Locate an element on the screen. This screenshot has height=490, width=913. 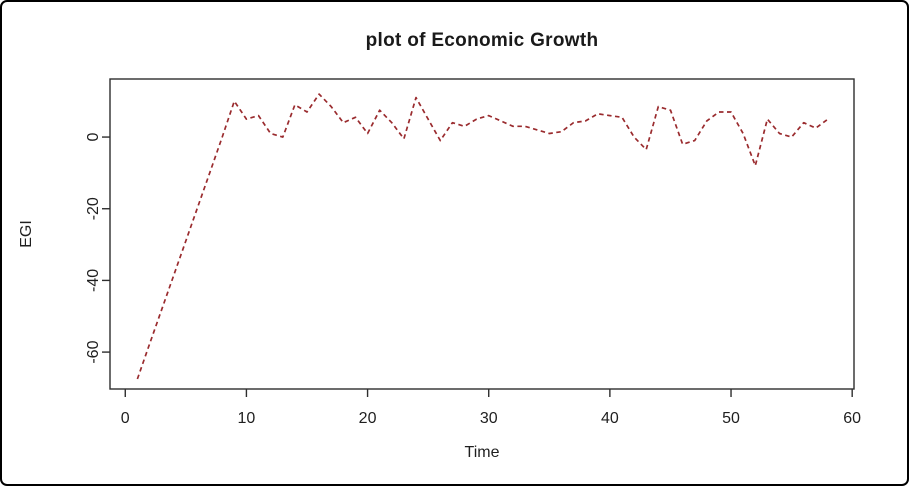
y-tick-label: 0 is located at coordinates (93, 137).